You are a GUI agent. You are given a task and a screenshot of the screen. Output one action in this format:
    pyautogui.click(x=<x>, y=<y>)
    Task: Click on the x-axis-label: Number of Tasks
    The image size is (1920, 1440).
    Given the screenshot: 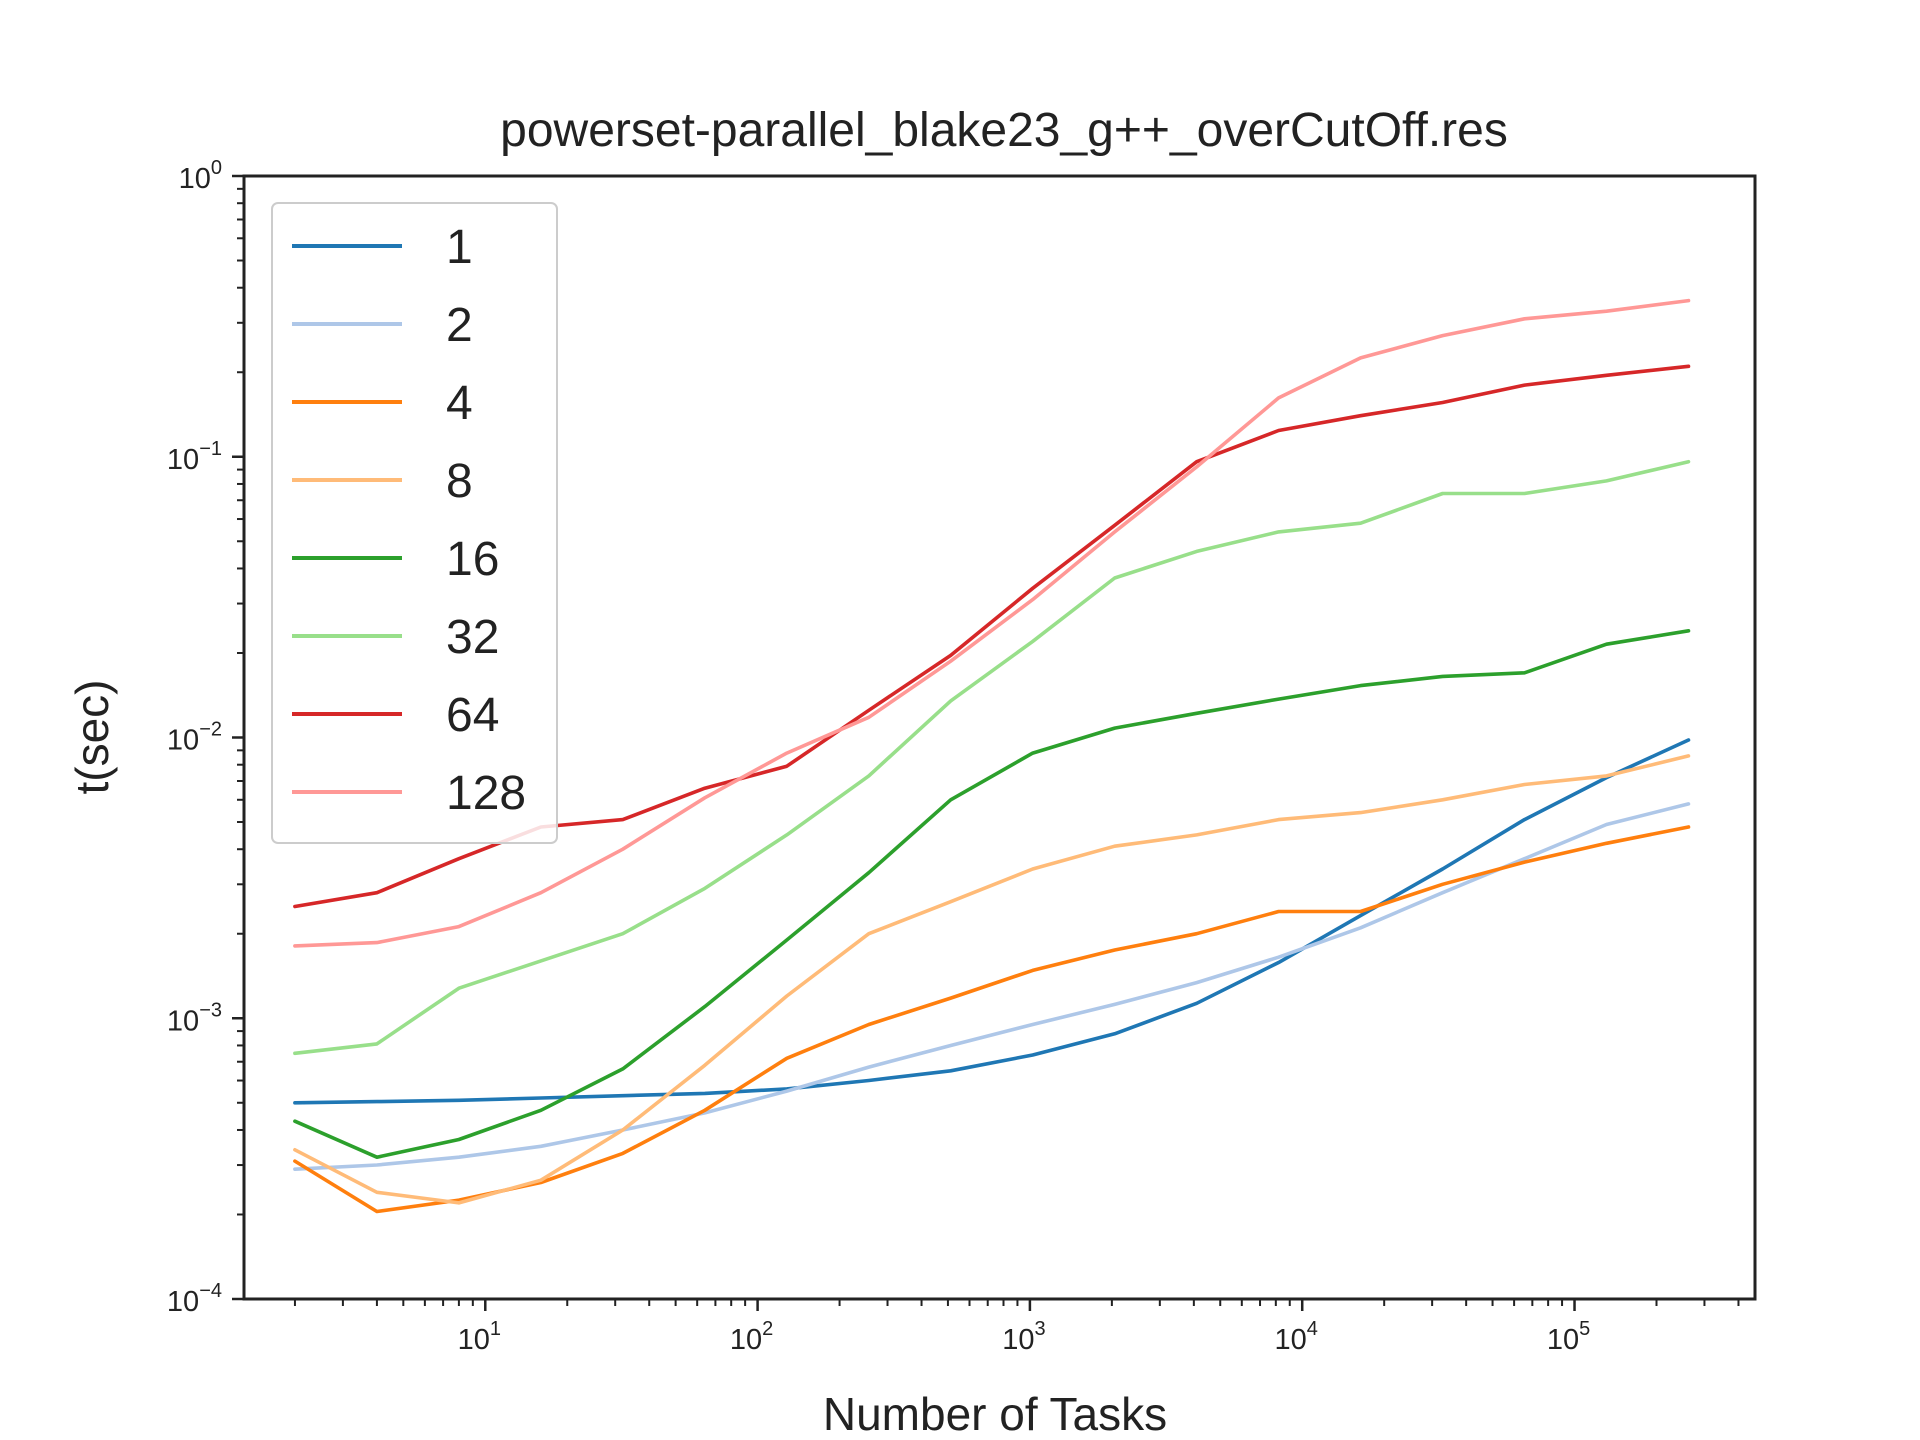 What is the action you would take?
    pyautogui.click(x=995, y=1414)
    